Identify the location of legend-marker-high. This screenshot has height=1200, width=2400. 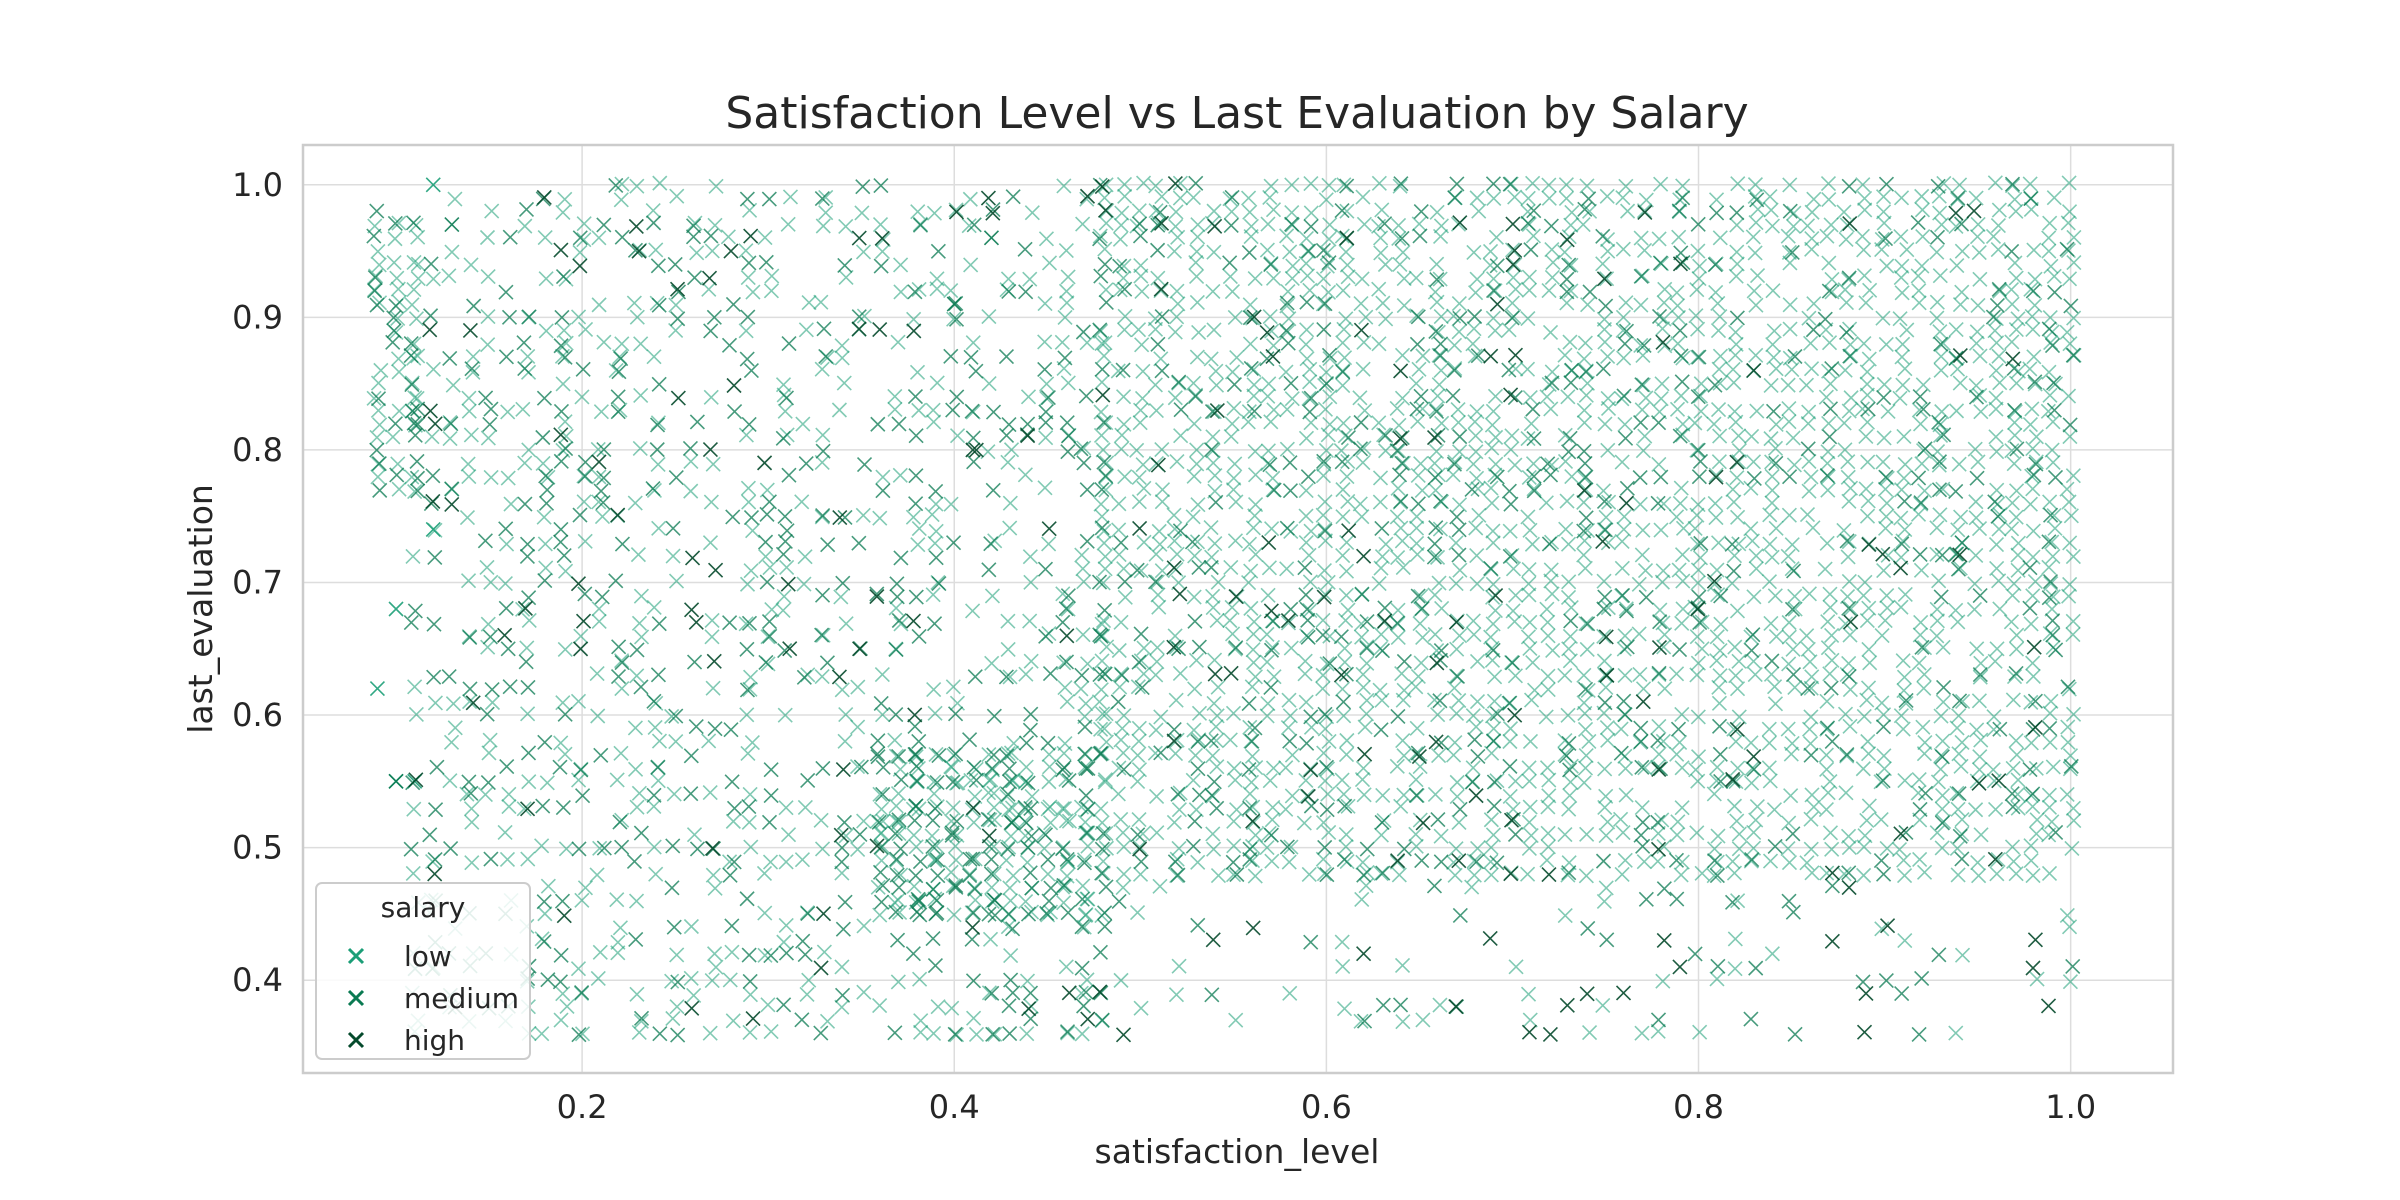
(356, 1040).